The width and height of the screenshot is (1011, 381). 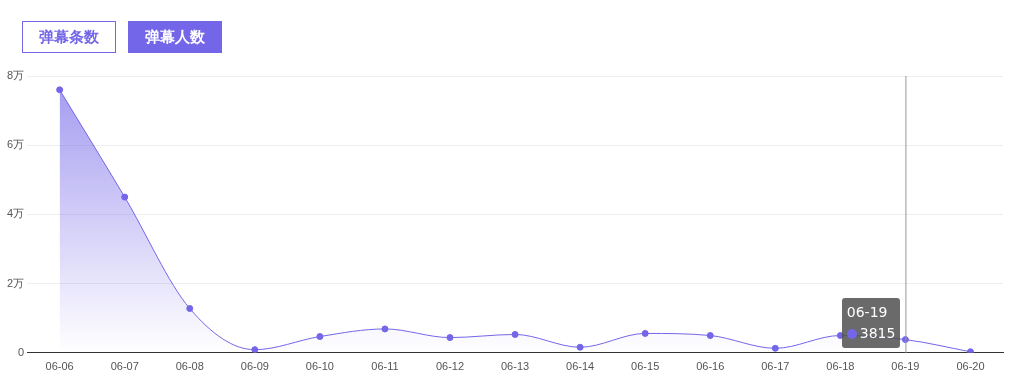 What do you see at coordinates (319, 366) in the screenshot?
I see `x-tick-label: 06-10` at bounding box center [319, 366].